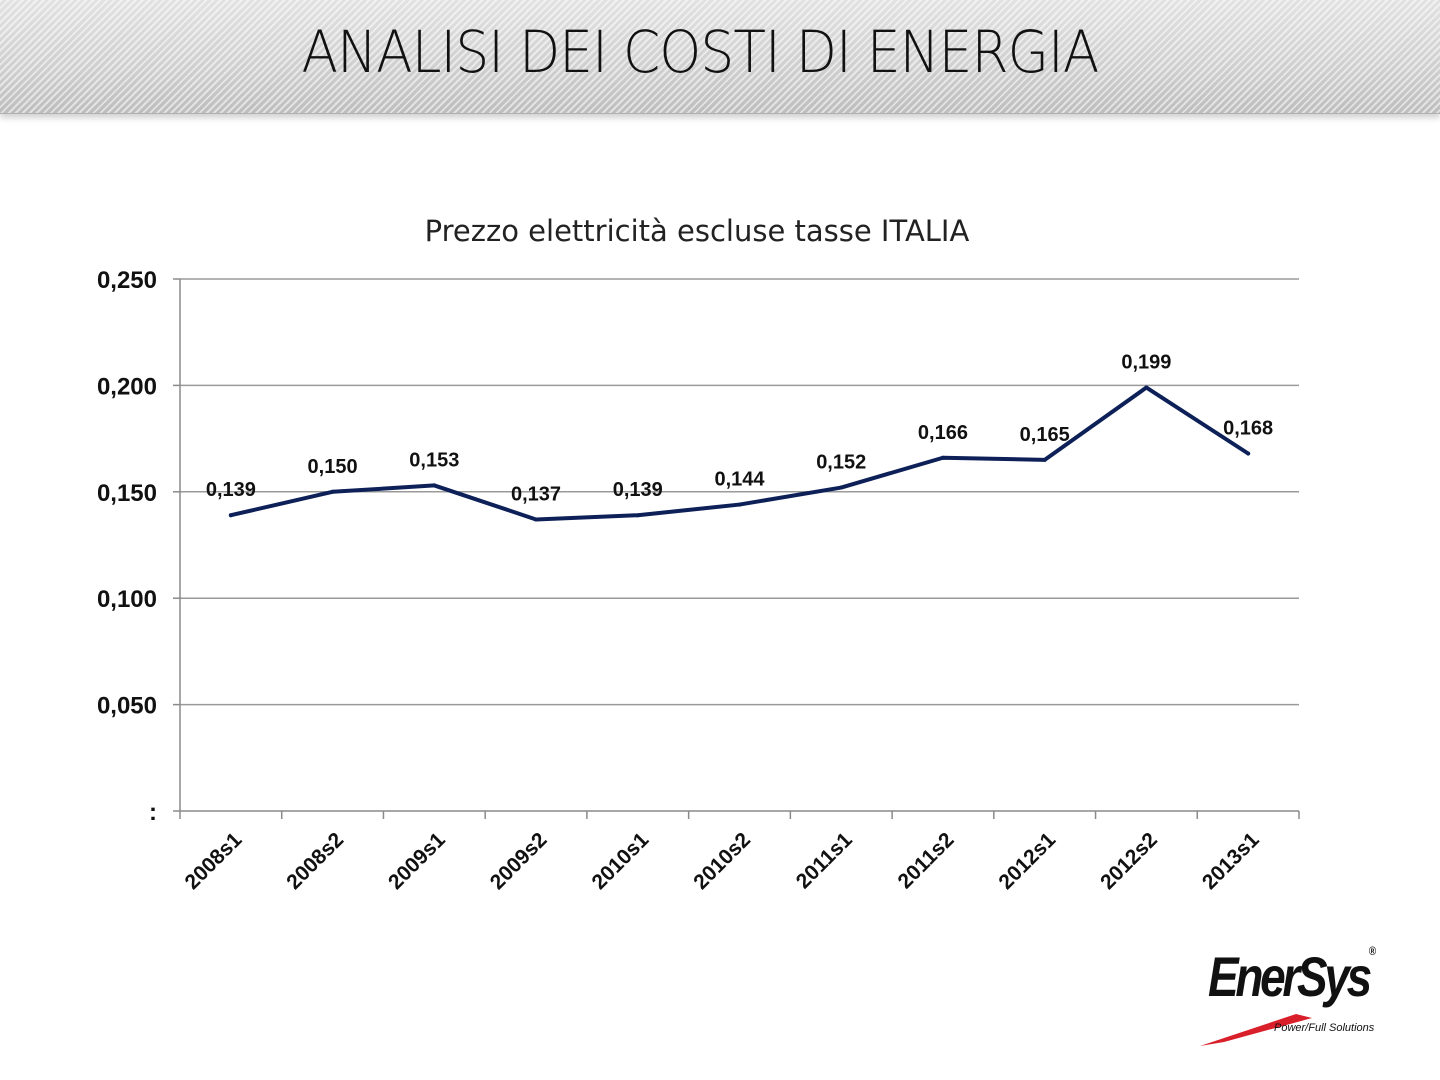 The width and height of the screenshot is (1440, 1080). I want to click on data-label: 0,144, so click(739, 480).